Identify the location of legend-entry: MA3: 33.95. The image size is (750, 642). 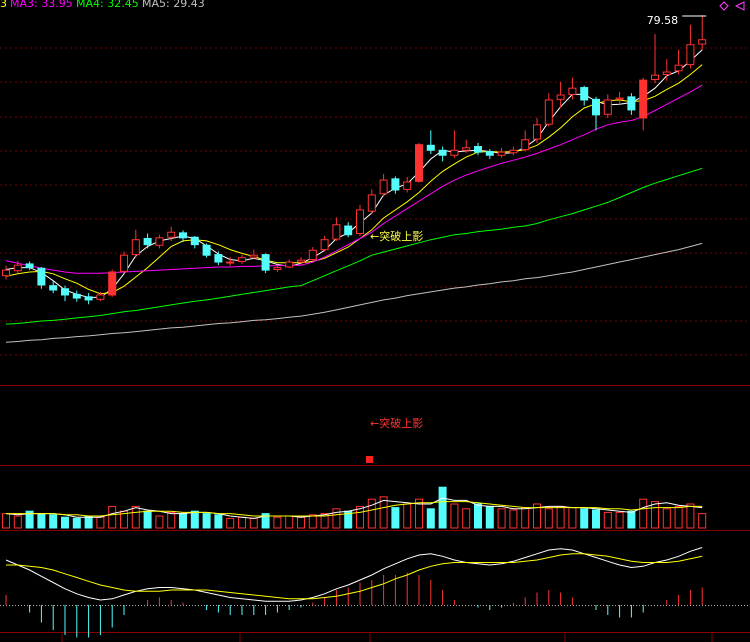
(41, 5).